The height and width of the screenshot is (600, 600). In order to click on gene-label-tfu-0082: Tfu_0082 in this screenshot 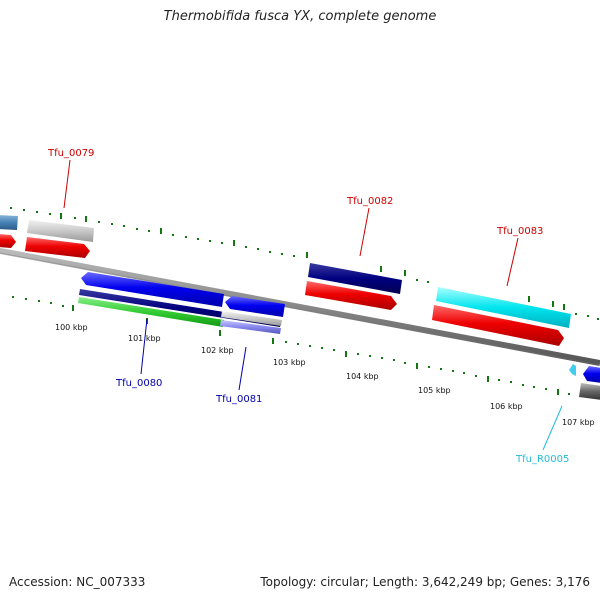, I will do `click(369, 201)`.